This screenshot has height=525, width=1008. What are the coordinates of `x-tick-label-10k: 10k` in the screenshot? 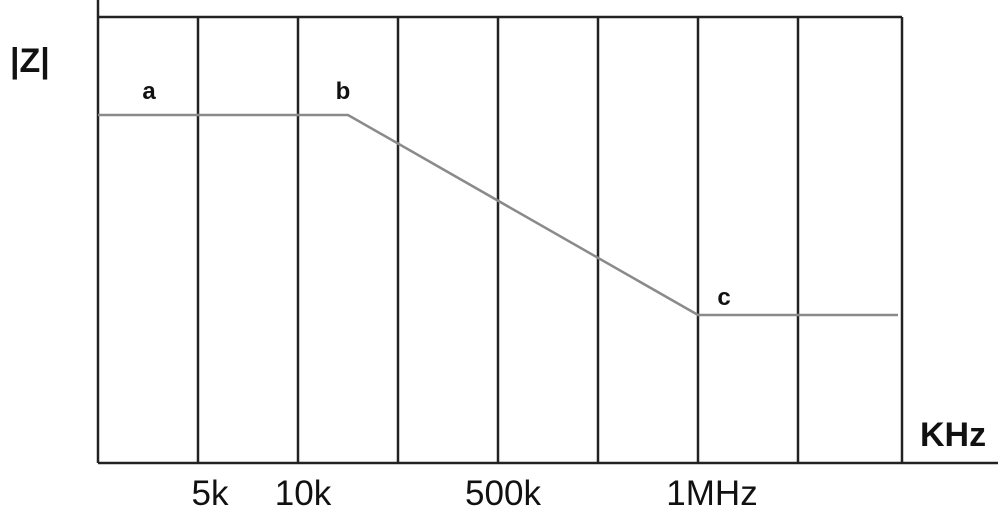 It's located at (303, 493).